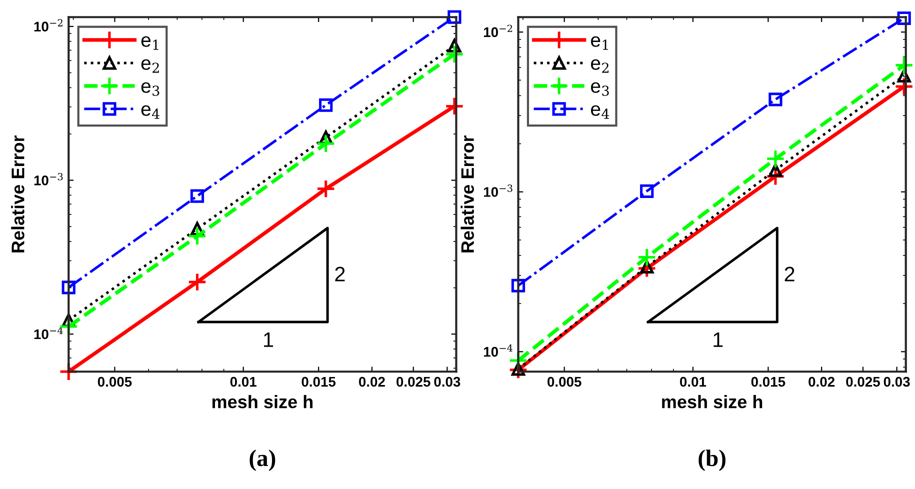  Describe the element at coordinates (712, 460) in the screenshot. I see `text: (b)` at that location.